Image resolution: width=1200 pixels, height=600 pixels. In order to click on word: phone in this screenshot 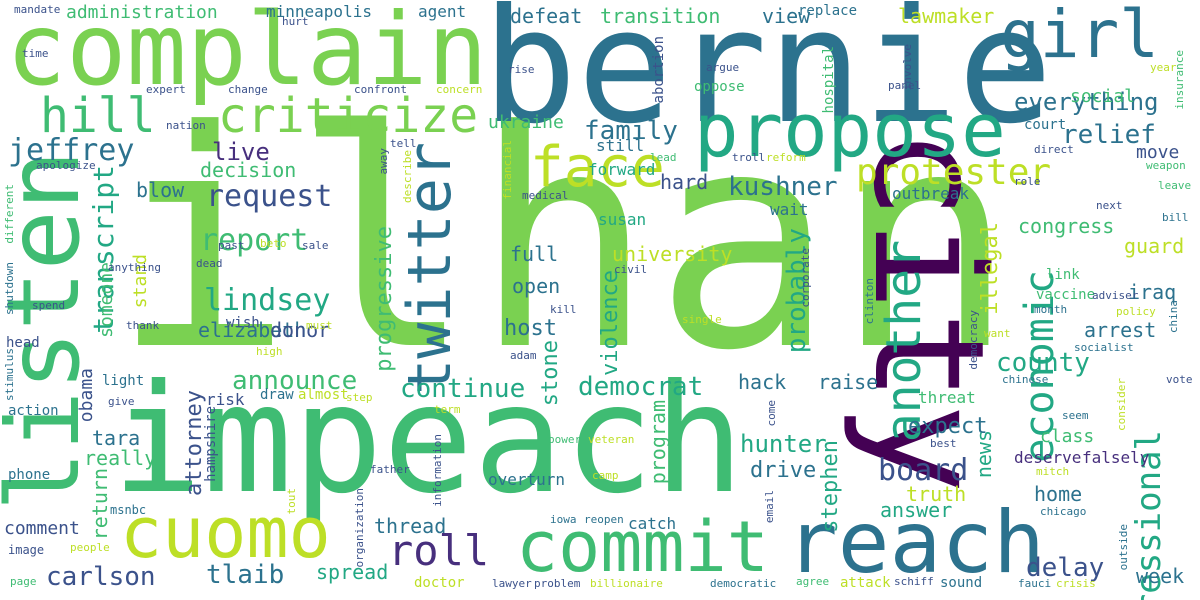, I will do `click(29, 475)`.